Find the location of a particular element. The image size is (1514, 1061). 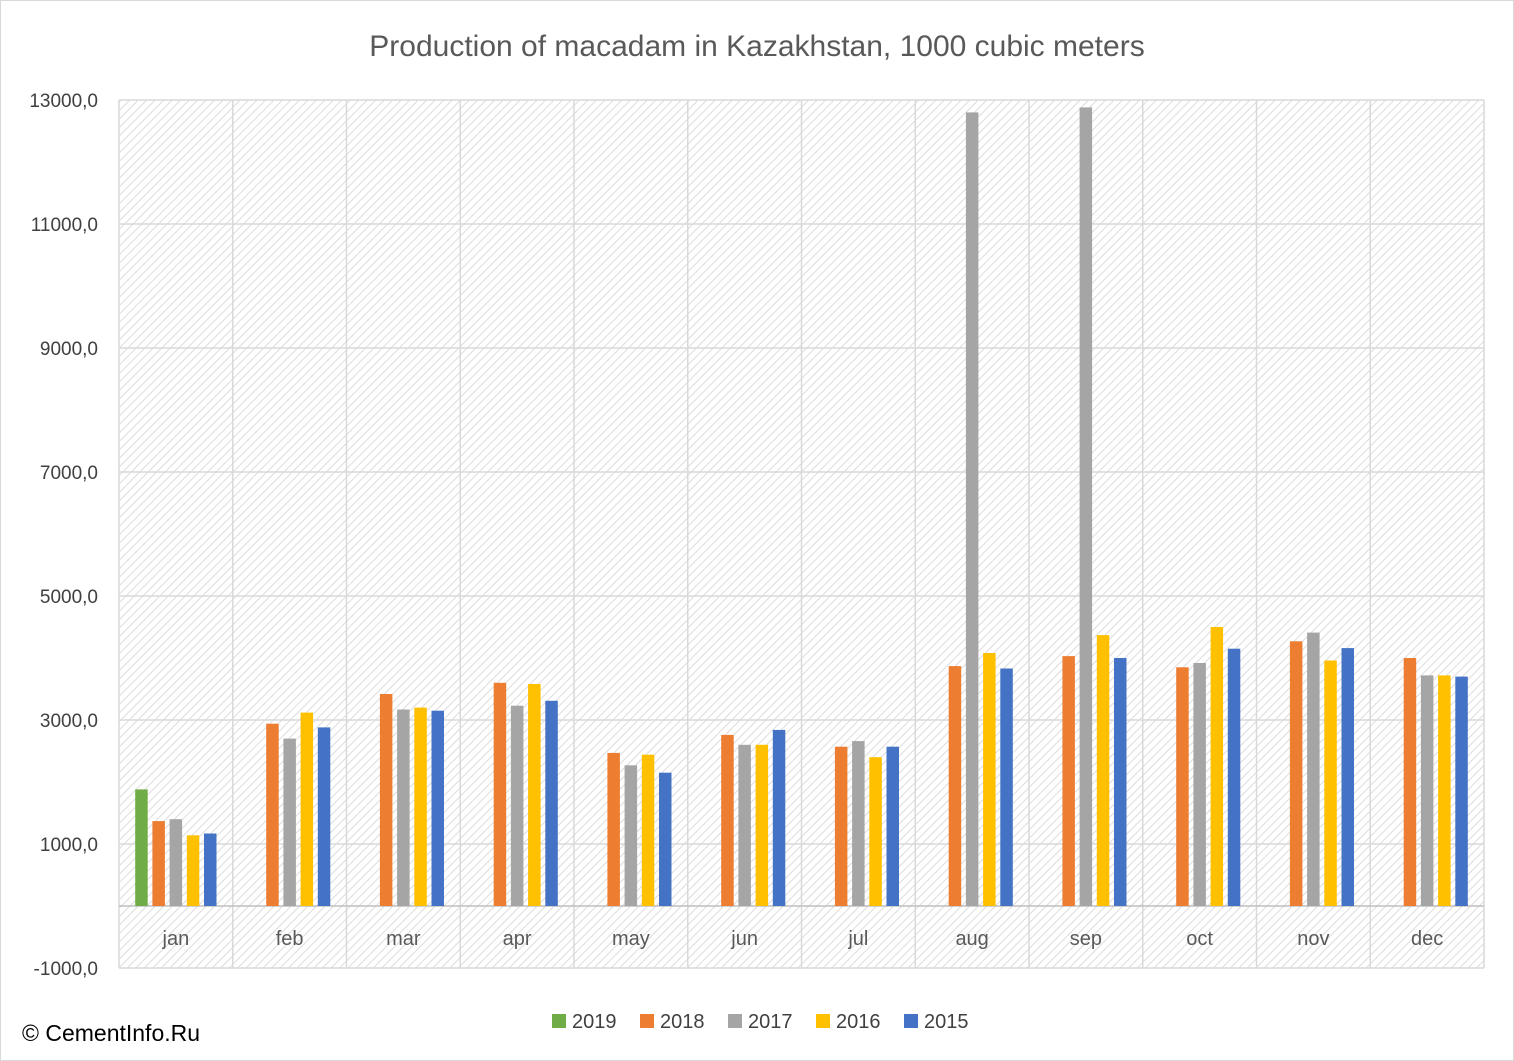

bar-2017-may is located at coordinates (631, 835).